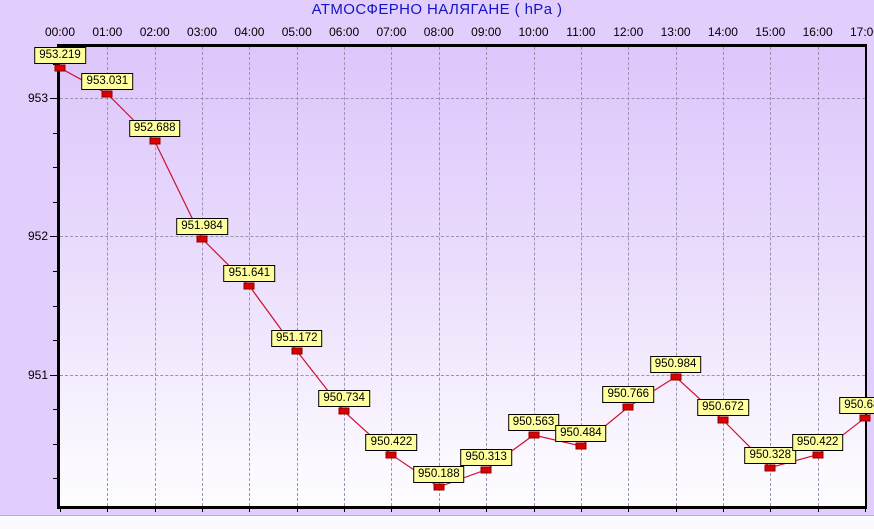 The image size is (874, 529). What do you see at coordinates (722, 32) in the screenshot?
I see `x-axis-tick-label: 14:00` at bounding box center [722, 32].